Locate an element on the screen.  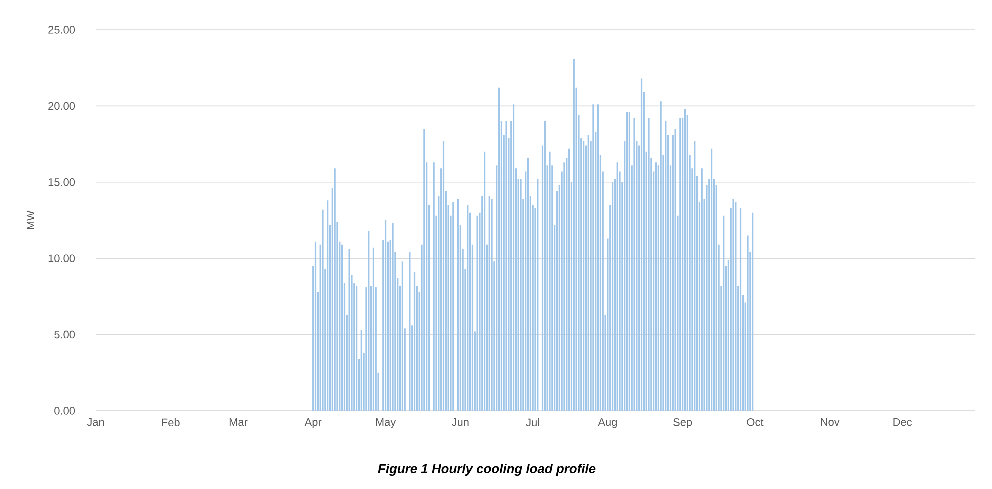
x-tick-label: Feb is located at coordinates (171, 422).